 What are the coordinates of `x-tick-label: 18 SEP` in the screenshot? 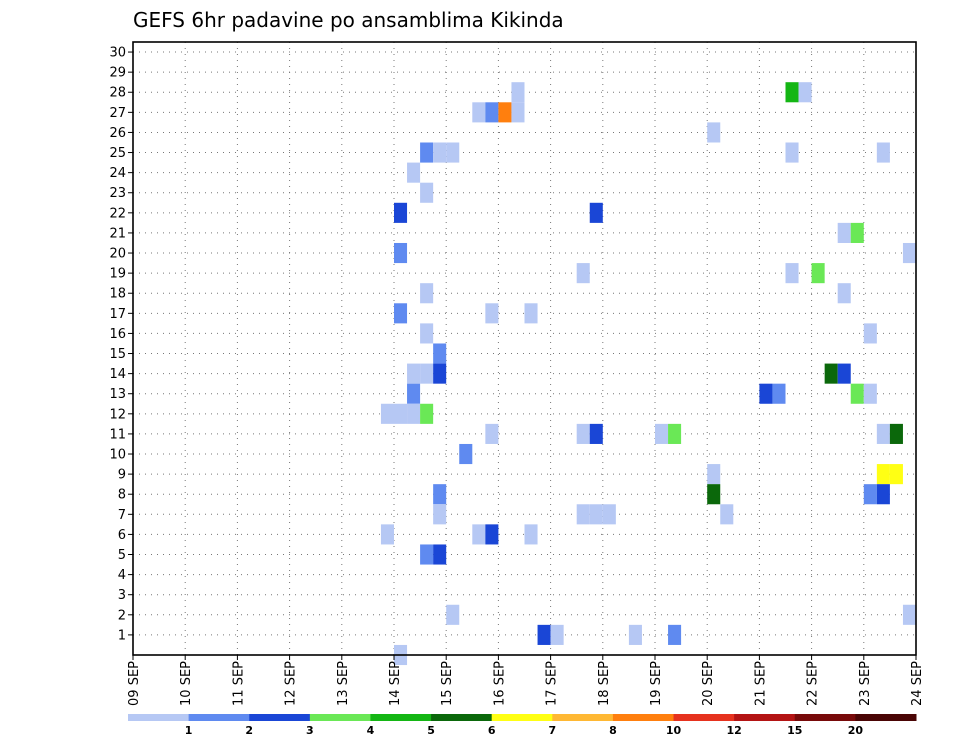 It's located at (604, 683).